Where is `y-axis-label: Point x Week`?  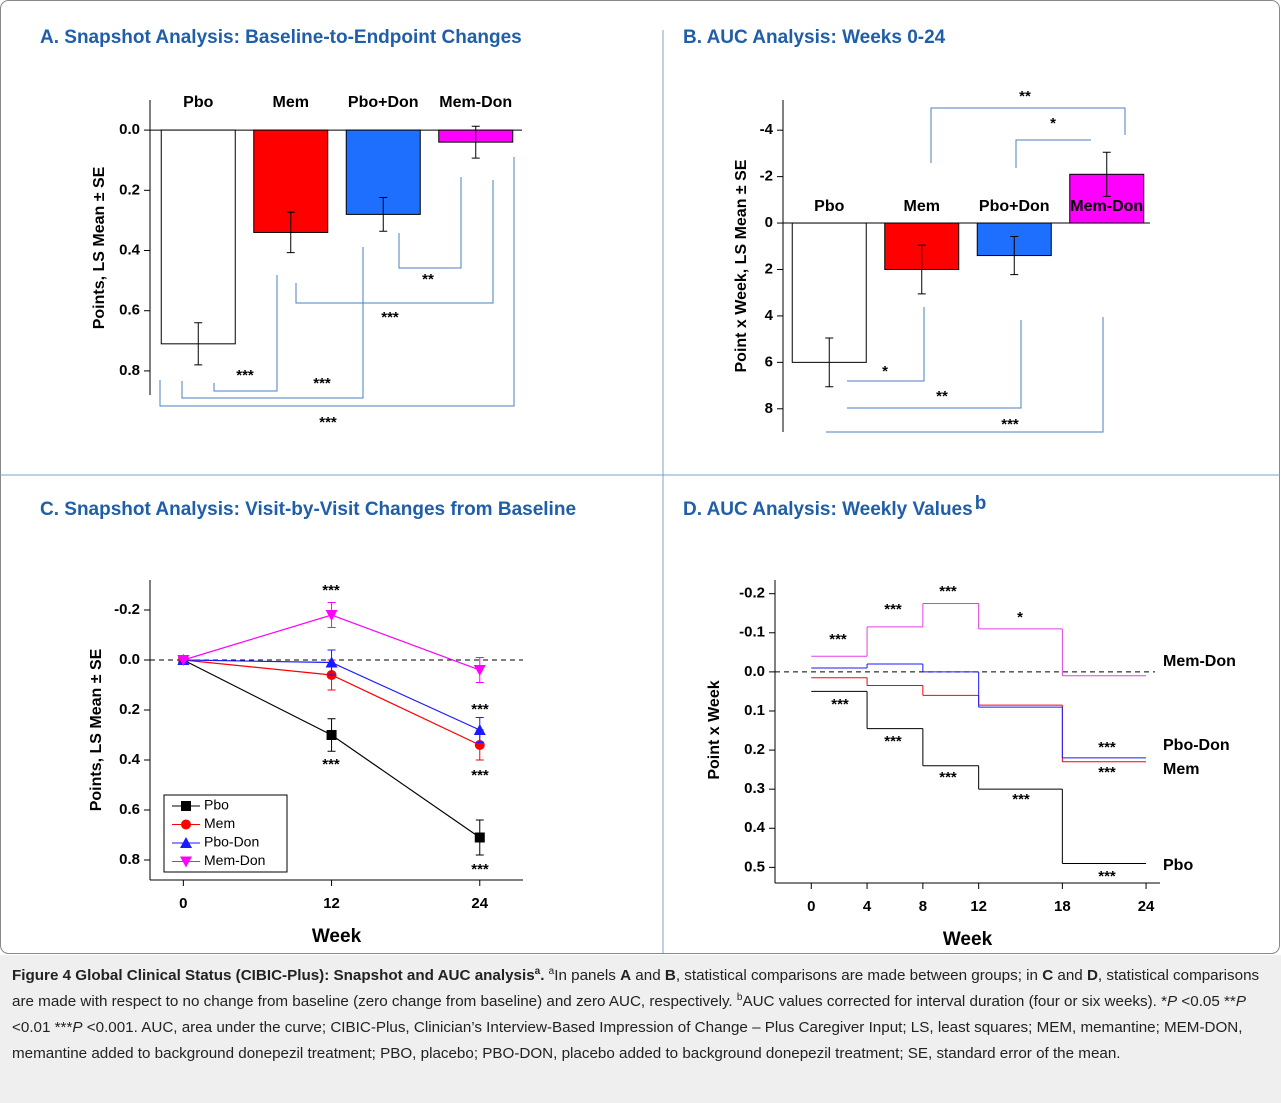
y-axis-label: Point x Week is located at coordinates (714, 729).